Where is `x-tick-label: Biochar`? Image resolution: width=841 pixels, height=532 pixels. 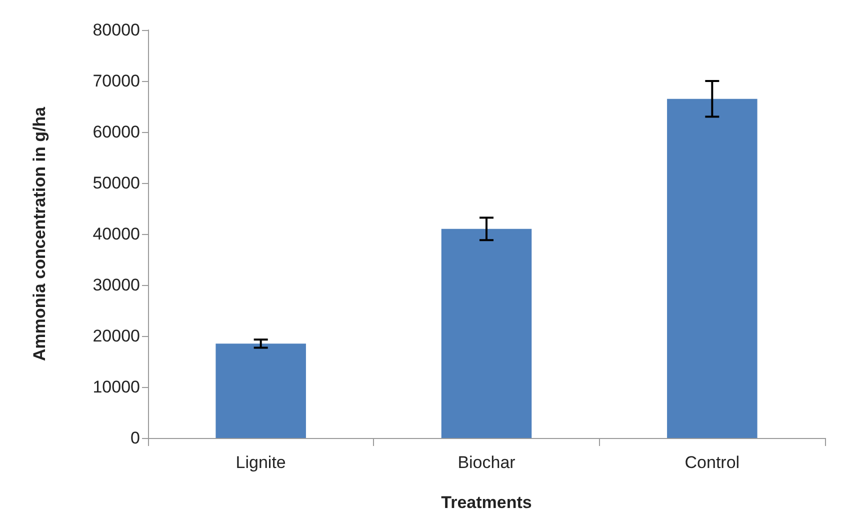
x-tick-label: Biochar is located at coordinates (487, 462).